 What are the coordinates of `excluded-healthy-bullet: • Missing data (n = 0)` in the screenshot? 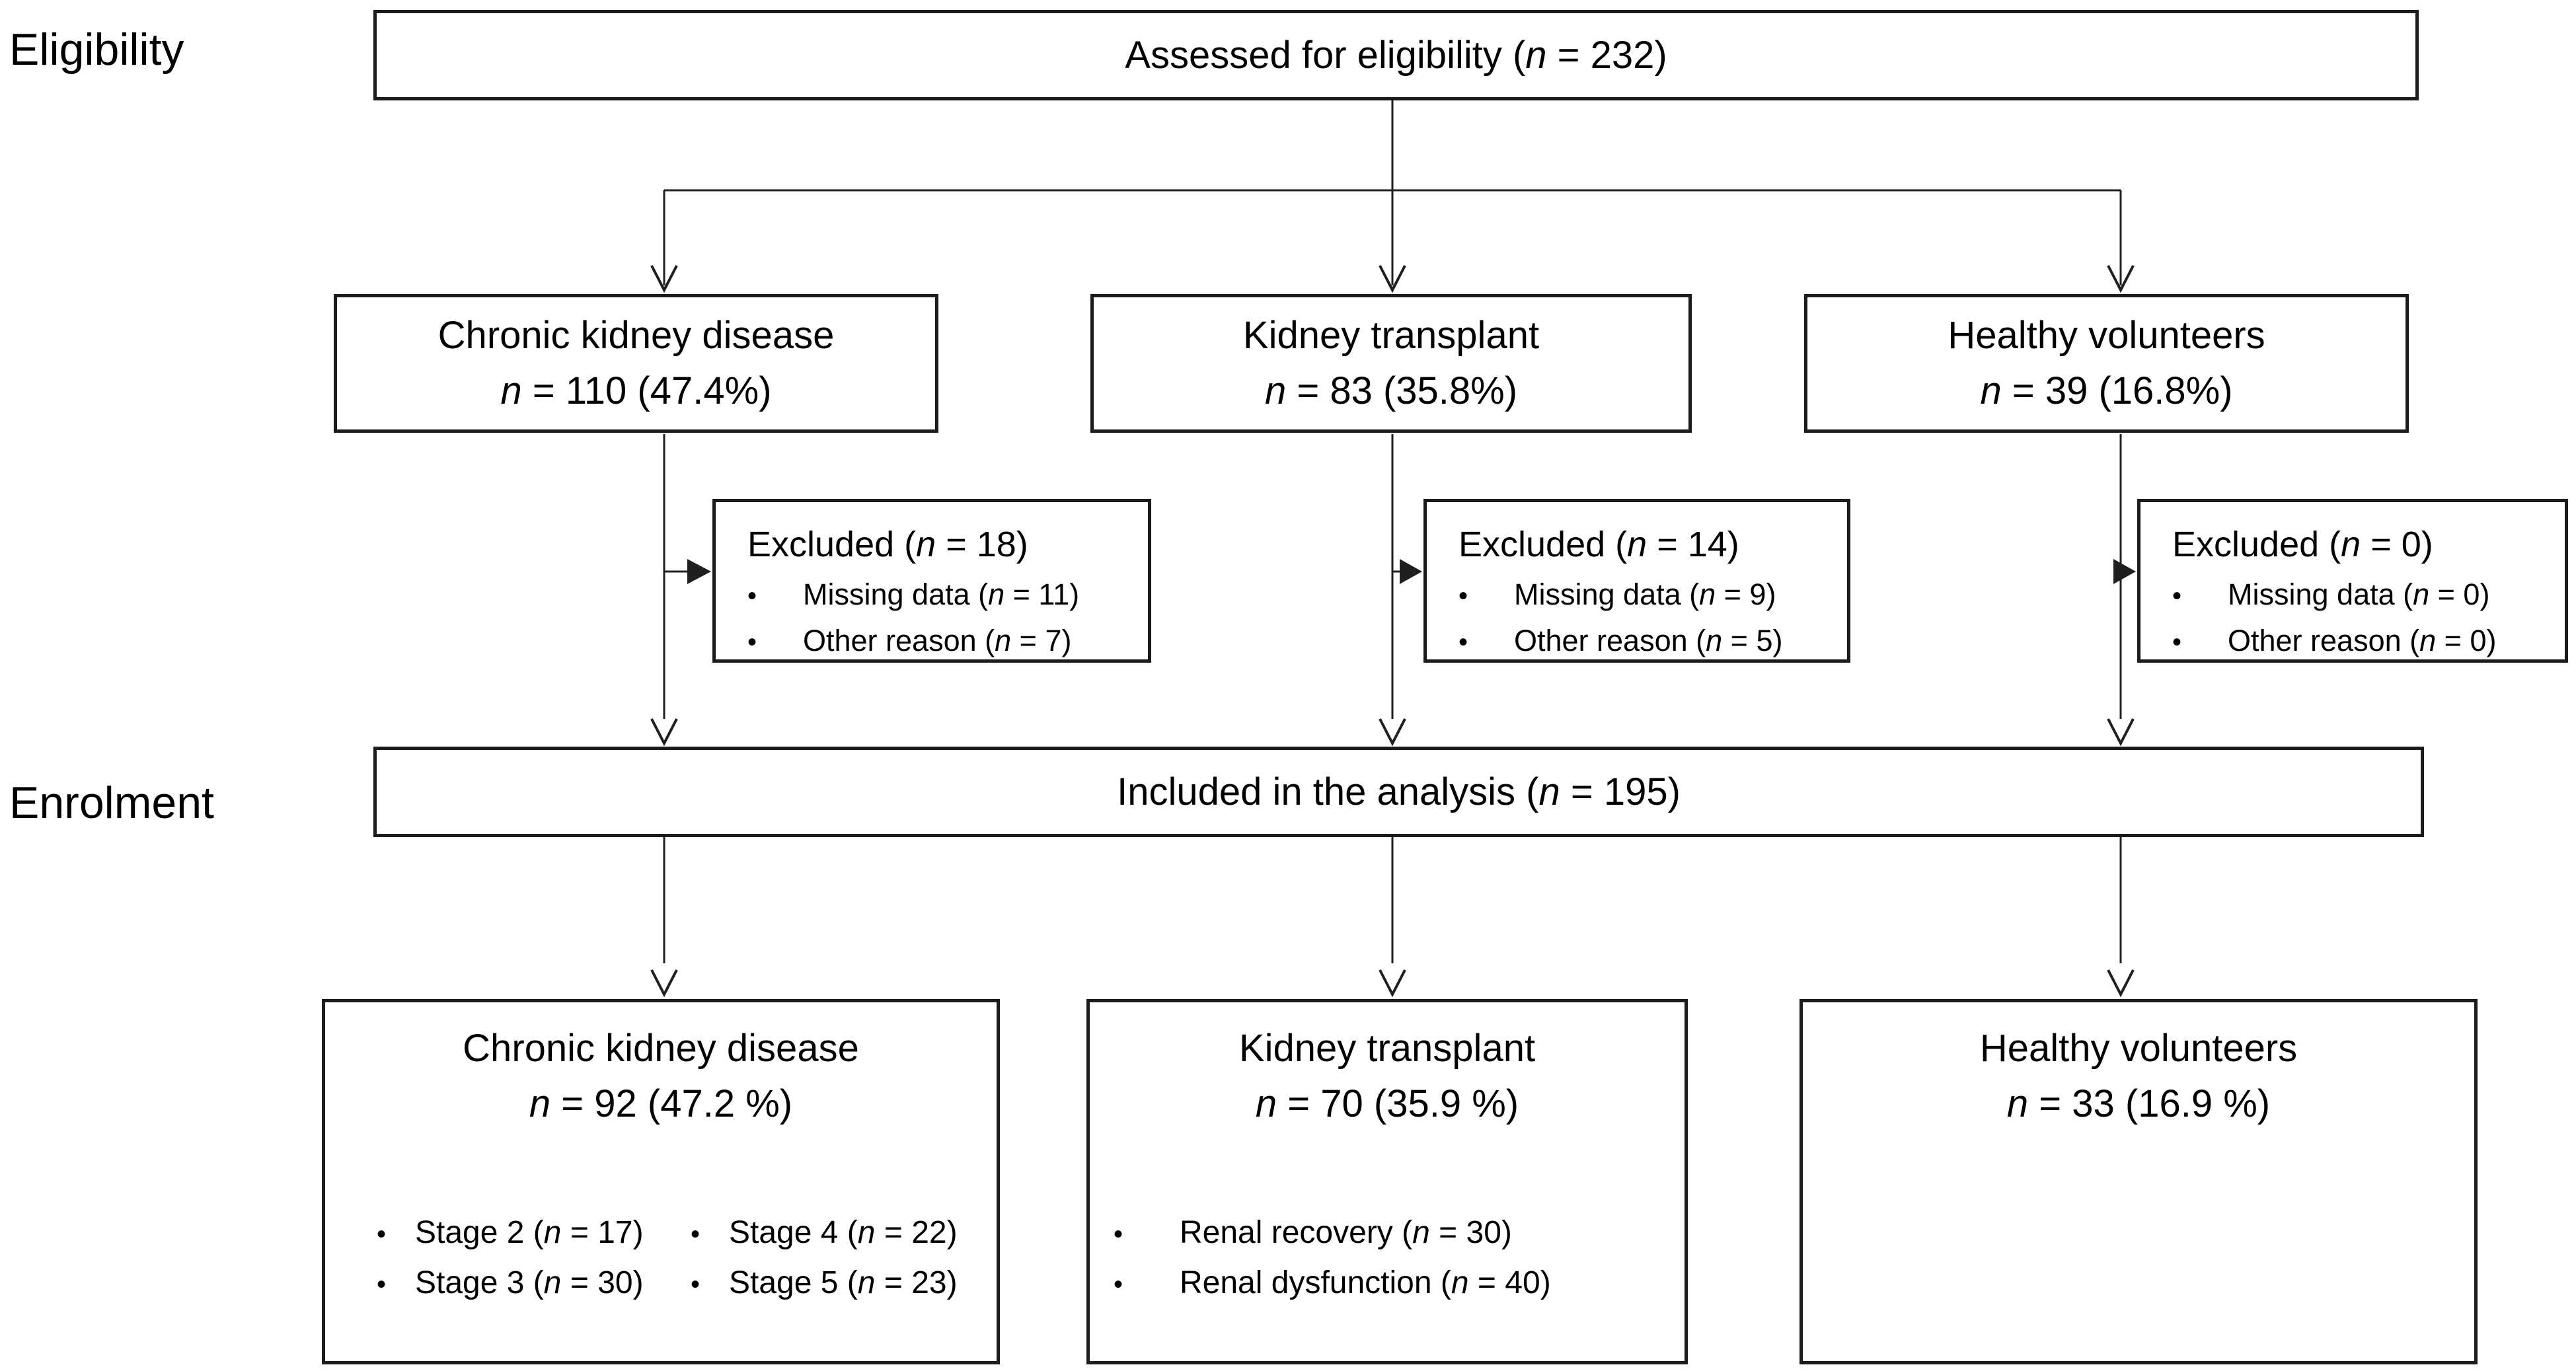 It's located at (2362, 595).